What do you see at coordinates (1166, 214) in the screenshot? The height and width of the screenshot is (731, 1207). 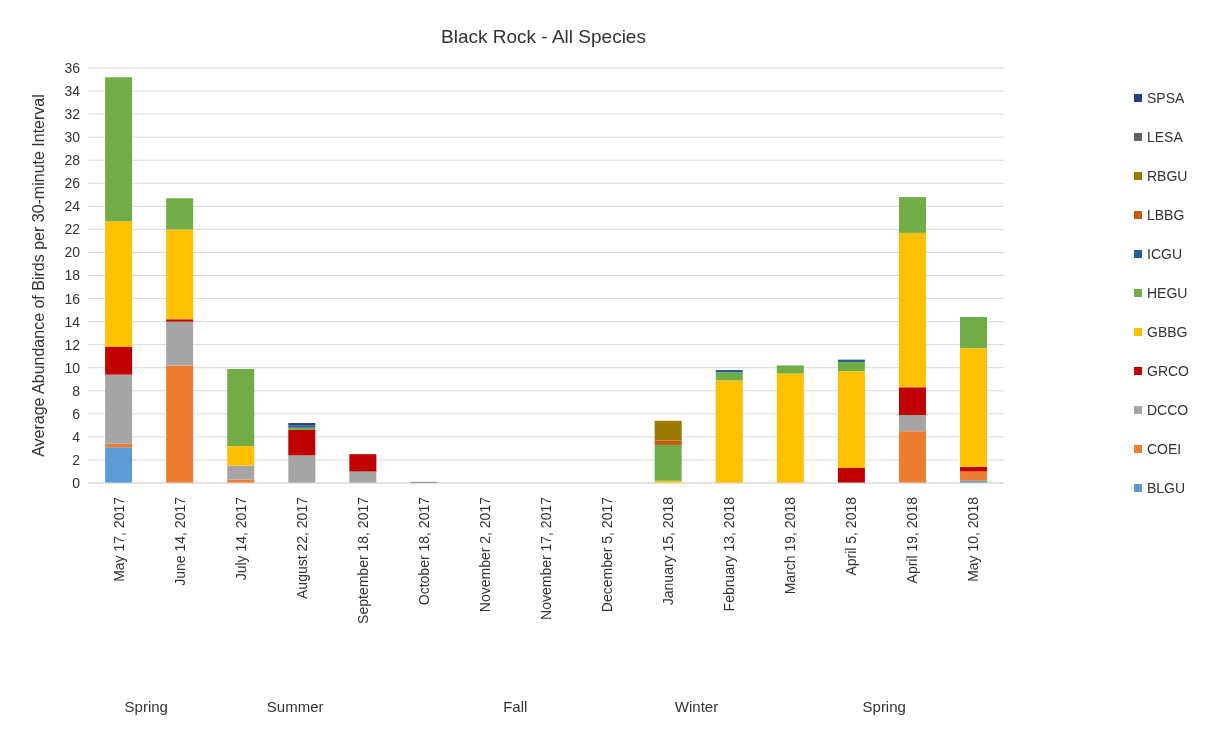 I see `legend-label: LBBG` at bounding box center [1166, 214].